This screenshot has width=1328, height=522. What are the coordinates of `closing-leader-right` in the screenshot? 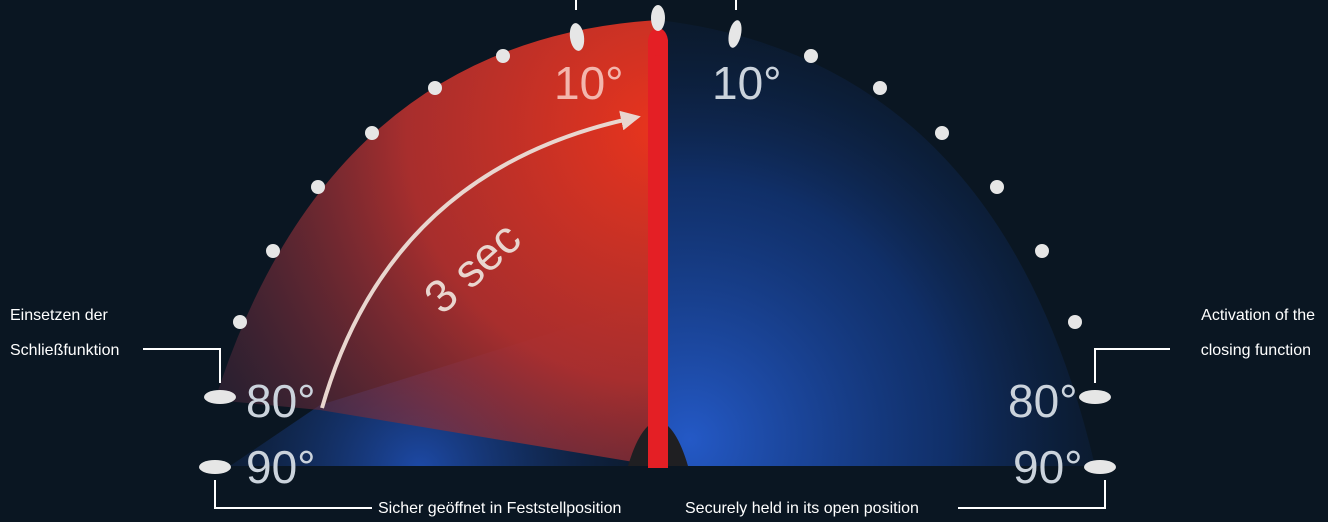 It's located at (1132, 365).